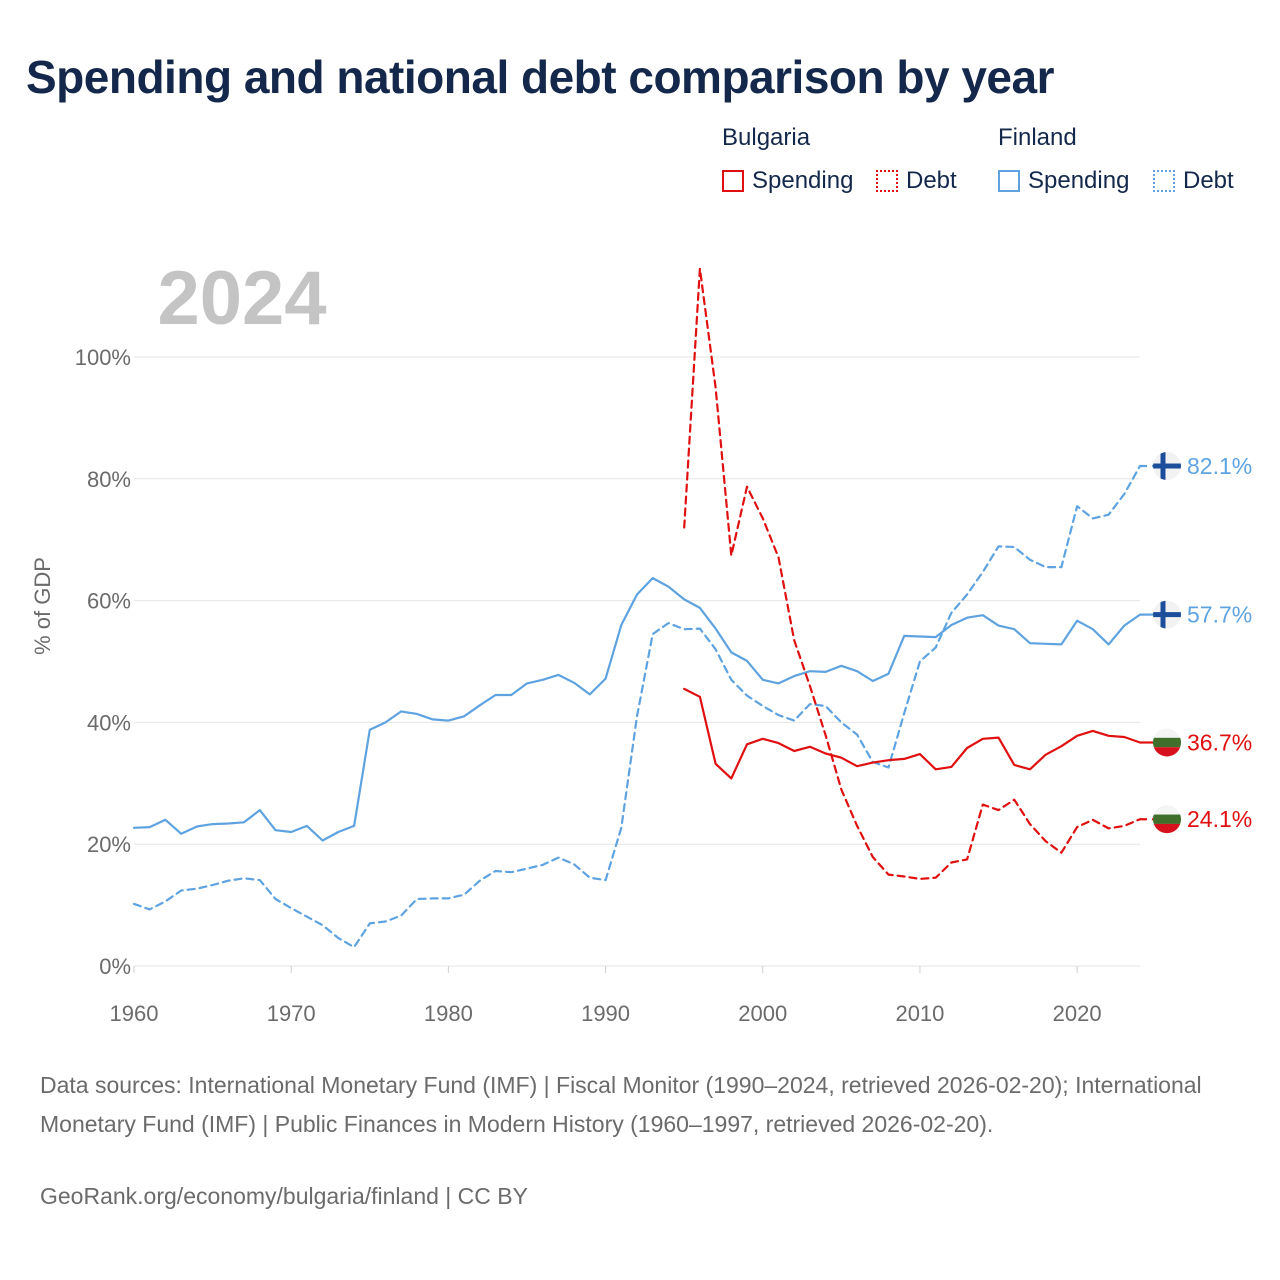  I want to click on x-tick-label: 1960, so click(134, 1013).